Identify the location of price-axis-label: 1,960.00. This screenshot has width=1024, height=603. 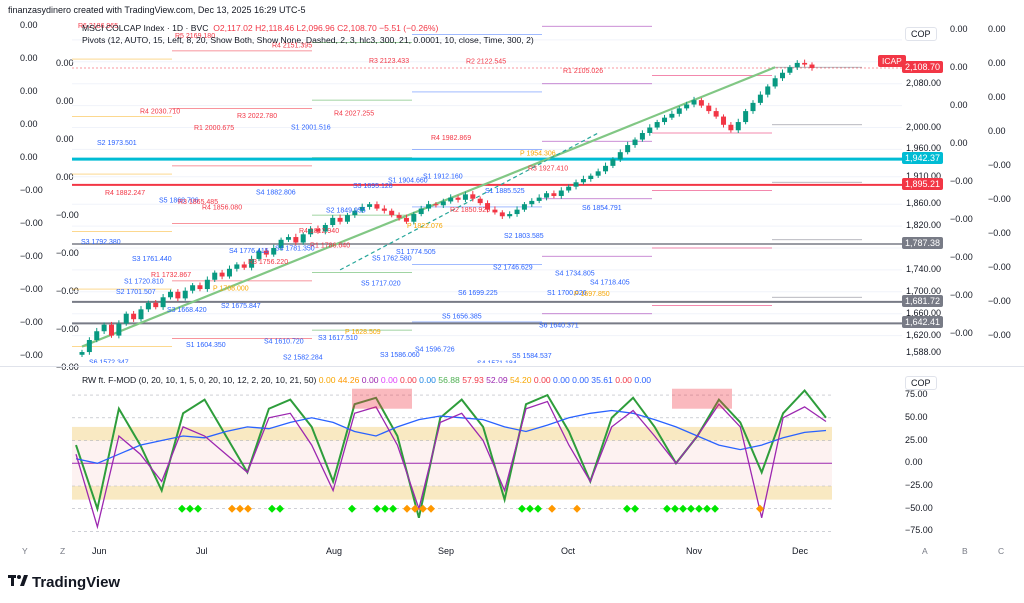
(924, 148).